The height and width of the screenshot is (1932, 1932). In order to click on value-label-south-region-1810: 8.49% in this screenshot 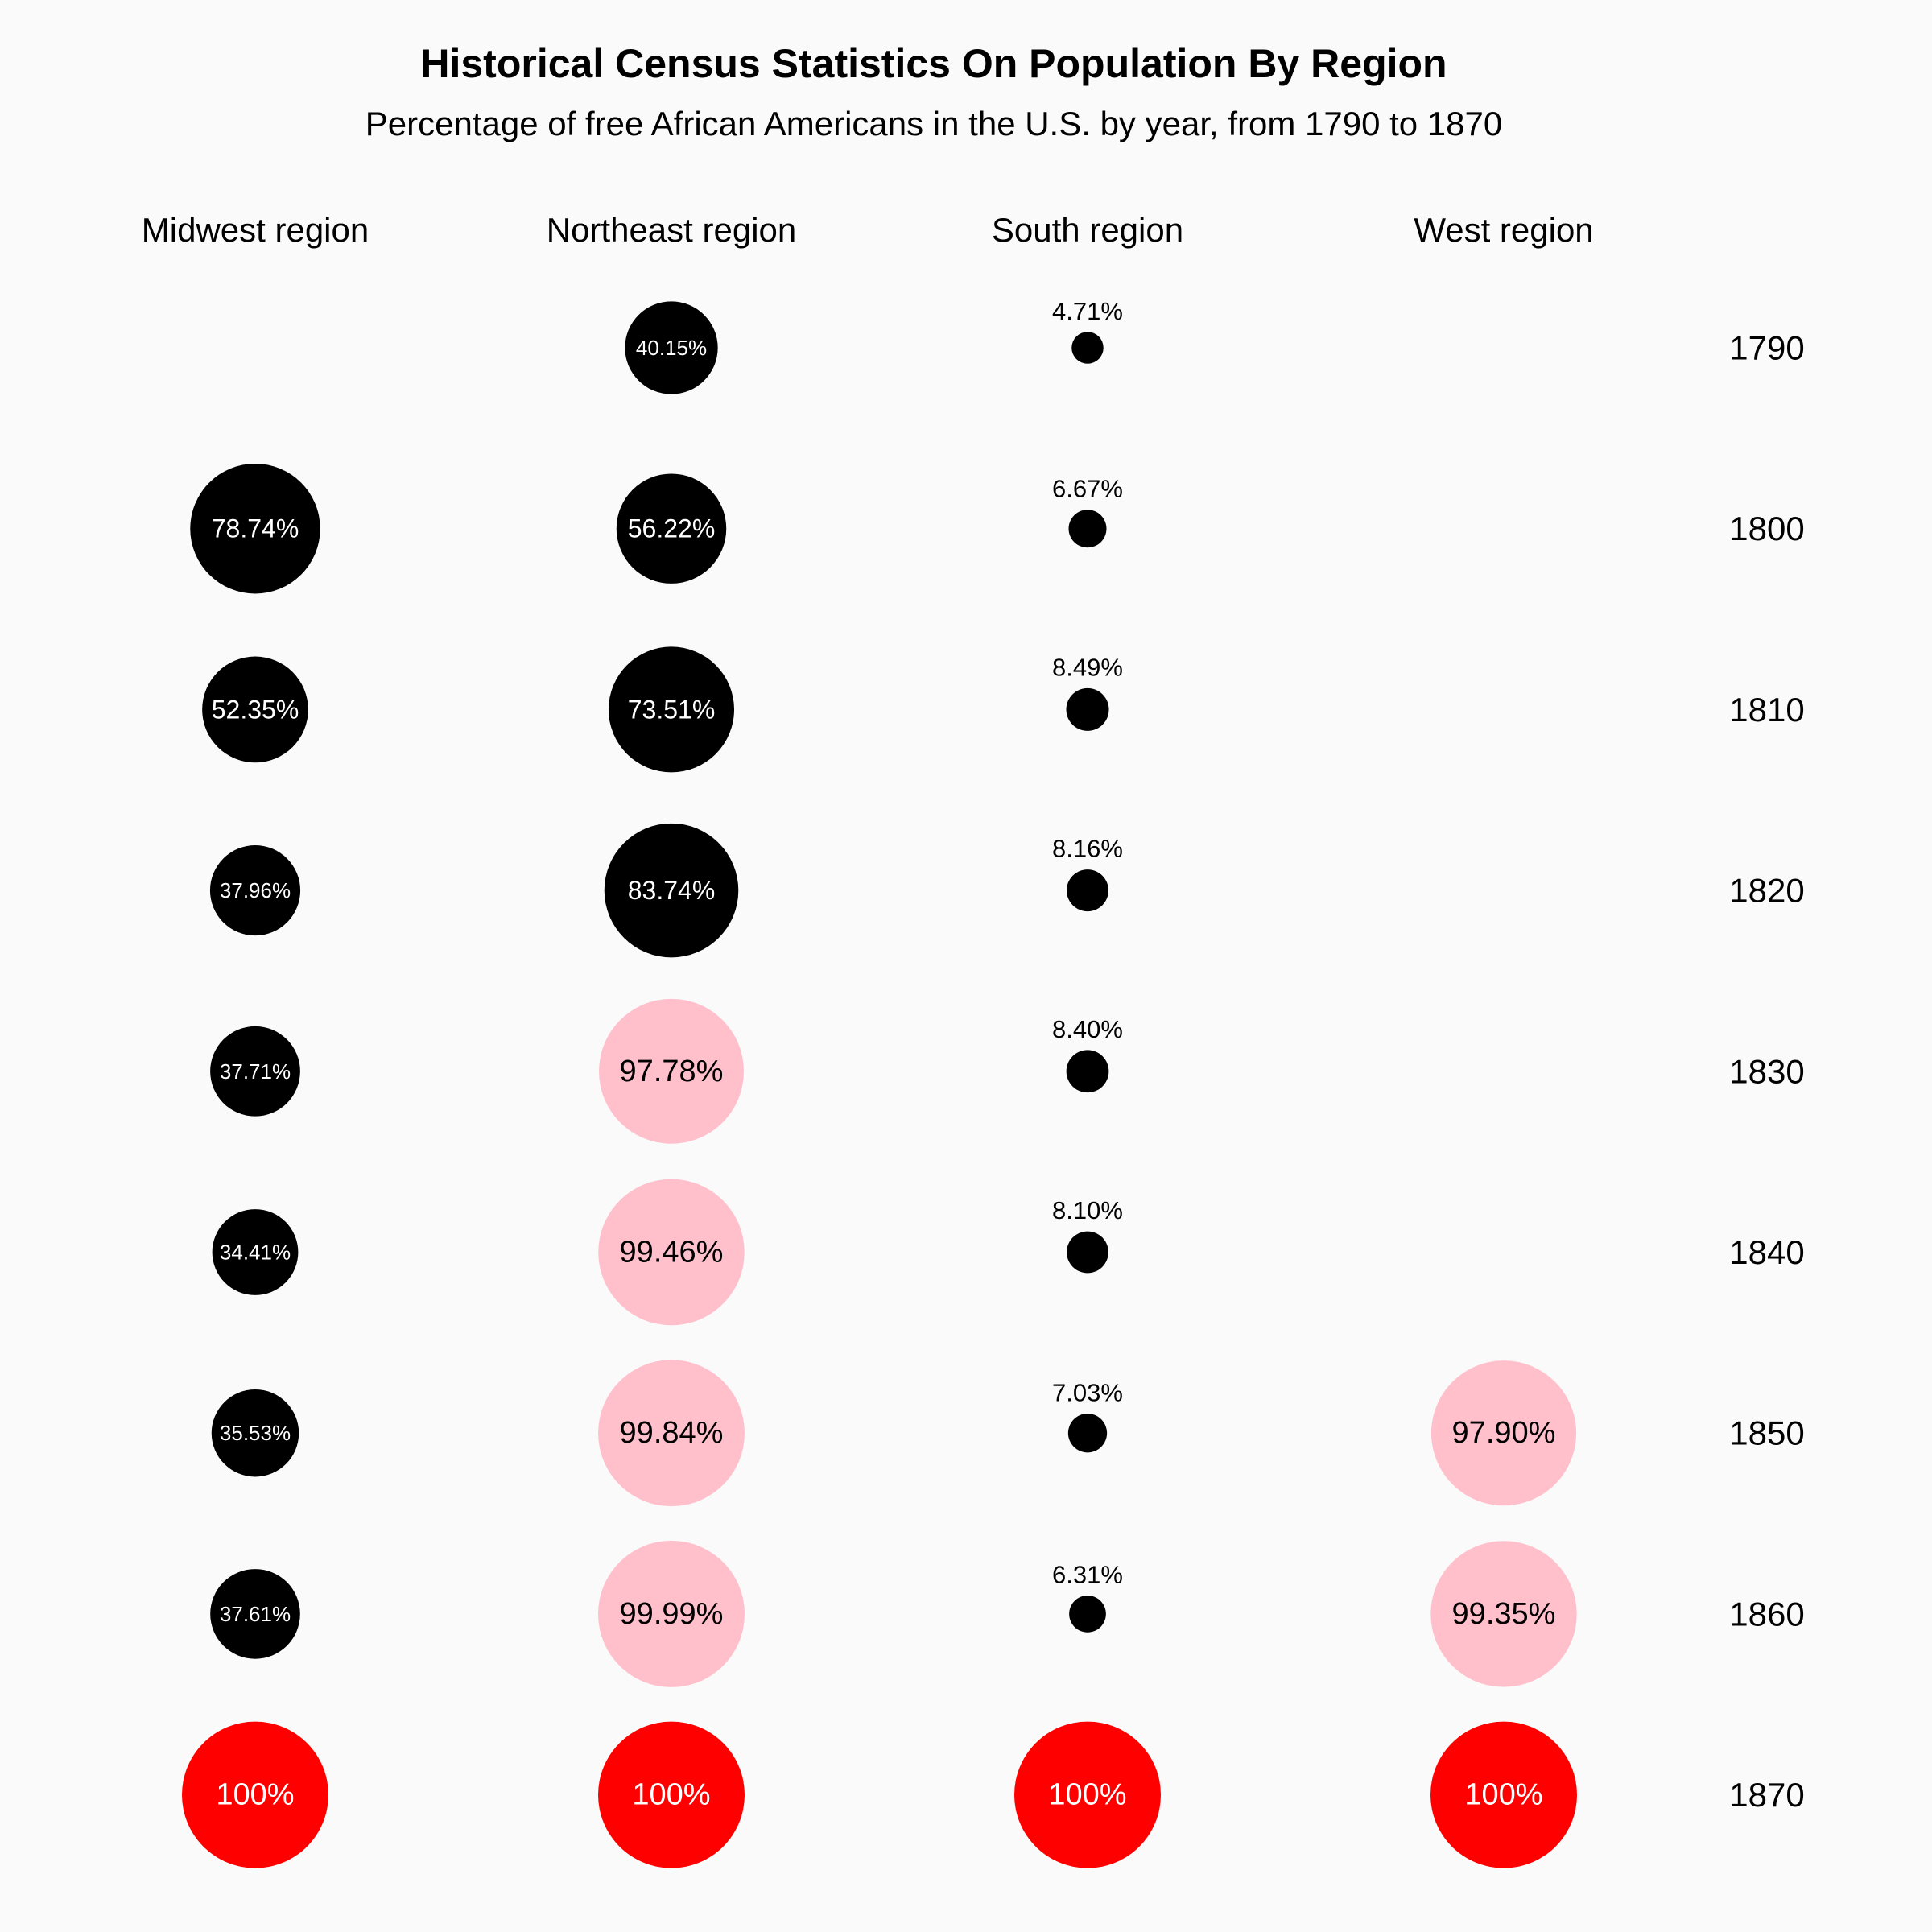, I will do `click(1087, 667)`.